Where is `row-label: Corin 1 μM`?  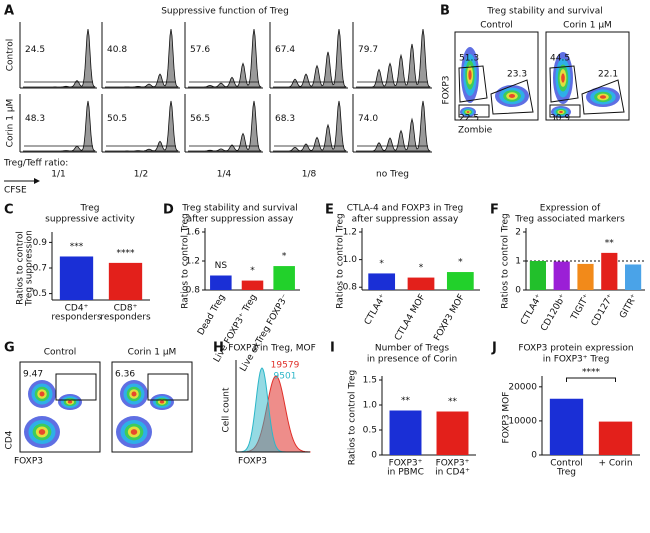
row-label: Corin 1 μM is located at coordinates (11, 123).